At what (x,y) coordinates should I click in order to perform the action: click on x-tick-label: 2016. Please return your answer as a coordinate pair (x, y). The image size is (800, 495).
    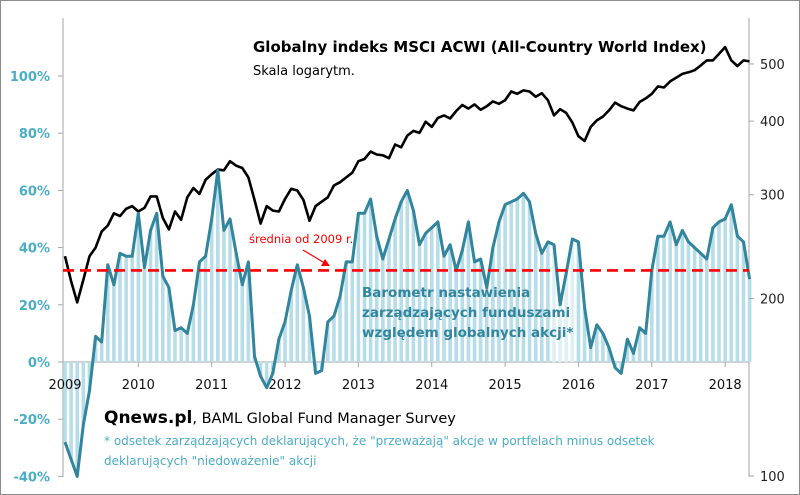
    Looking at the image, I should click on (578, 385).